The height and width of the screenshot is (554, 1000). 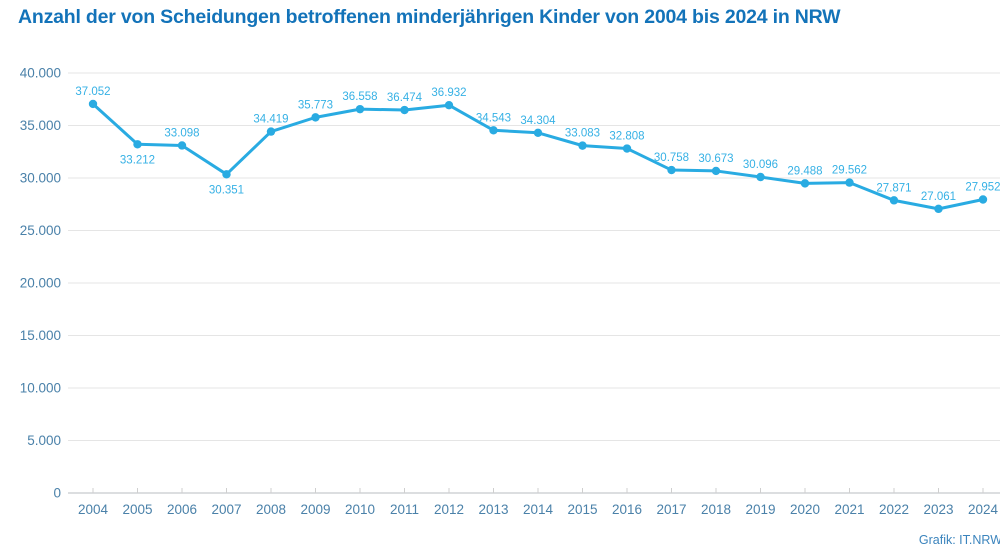 What do you see at coordinates (582, 509) in the screenshot?
I see `x-tick-label: 2015` at bounding box center [582, 509].